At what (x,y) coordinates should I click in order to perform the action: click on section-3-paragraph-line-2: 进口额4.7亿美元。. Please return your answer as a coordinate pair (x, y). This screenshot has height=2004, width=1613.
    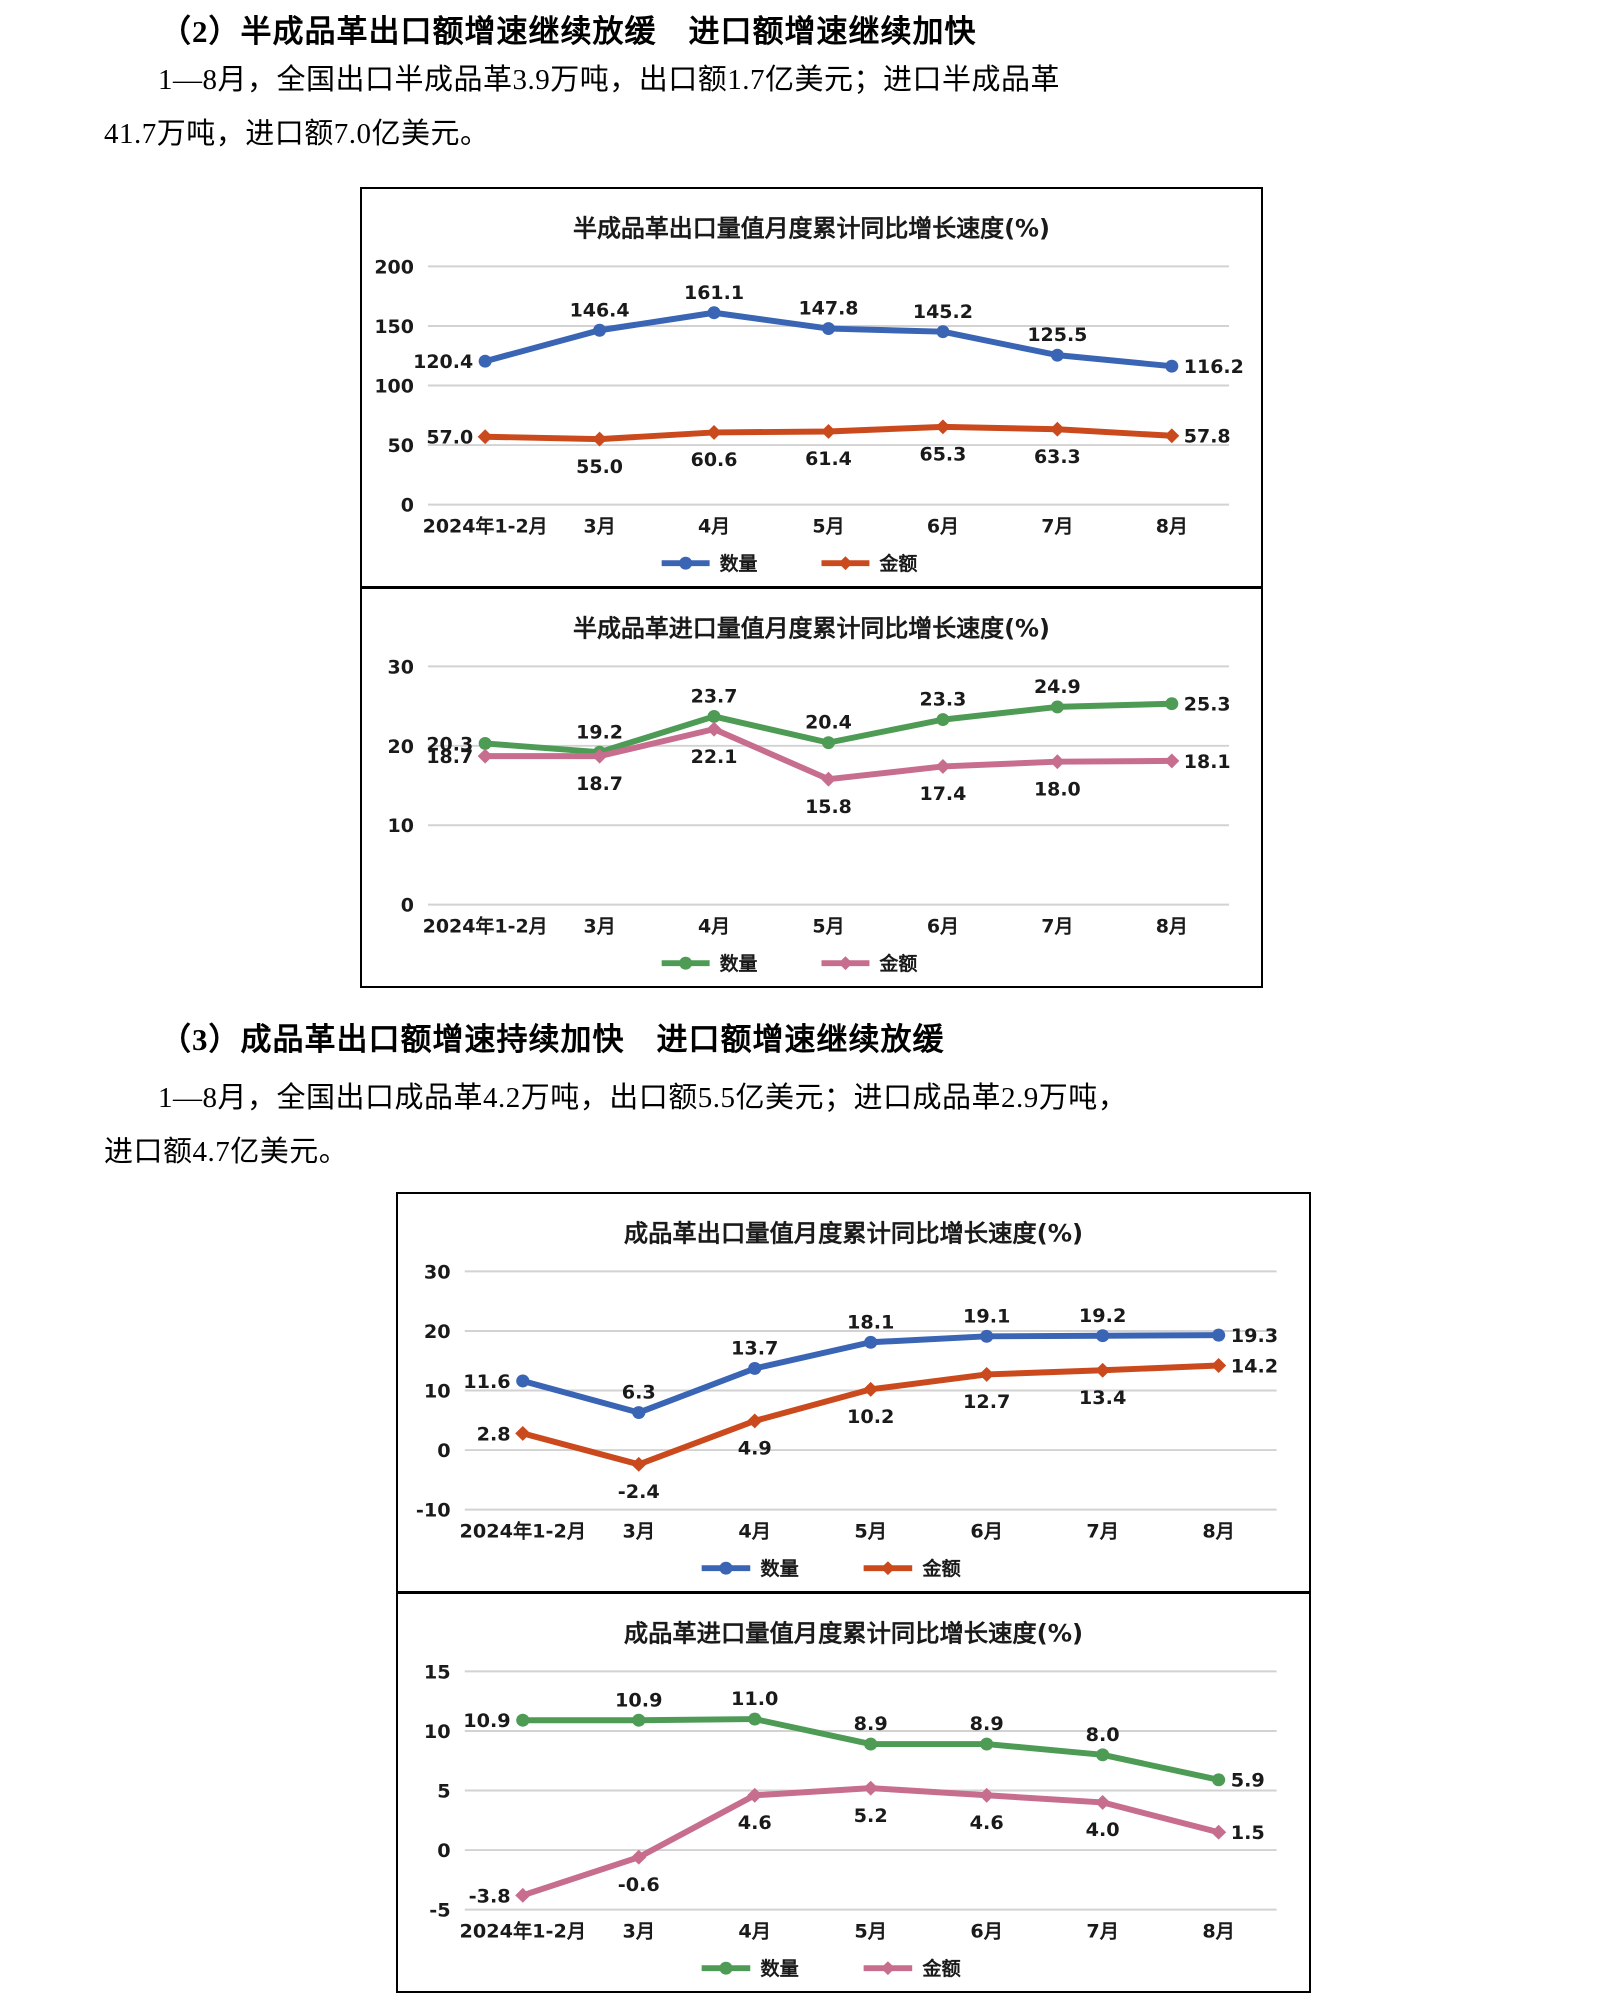
    Looking at the image, I should click on (226, 1152).